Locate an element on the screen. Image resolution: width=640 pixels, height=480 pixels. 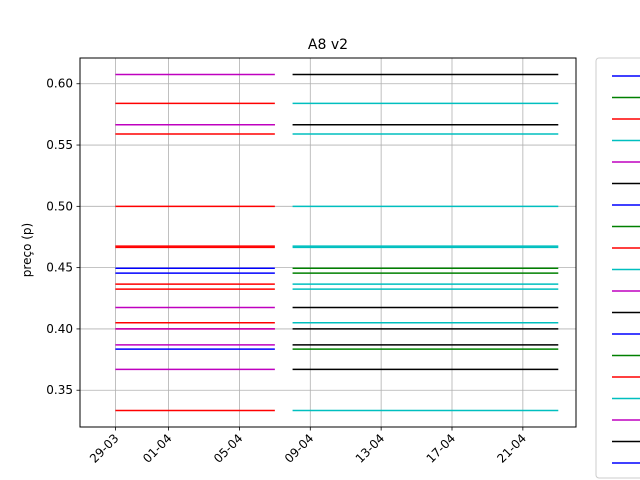
y-tick-label: 0.55 is located at coordinates (59, 145).